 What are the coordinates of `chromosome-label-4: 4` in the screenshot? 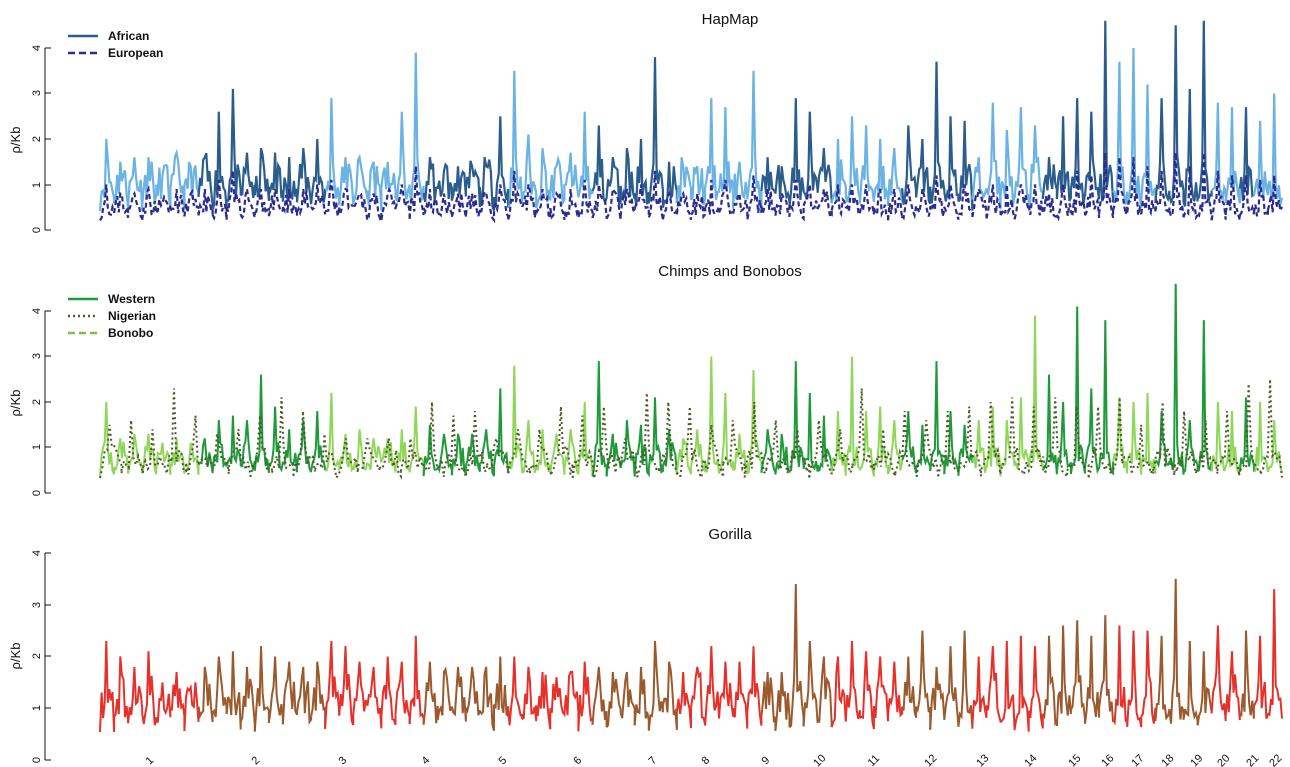 It's located at (425, 760).